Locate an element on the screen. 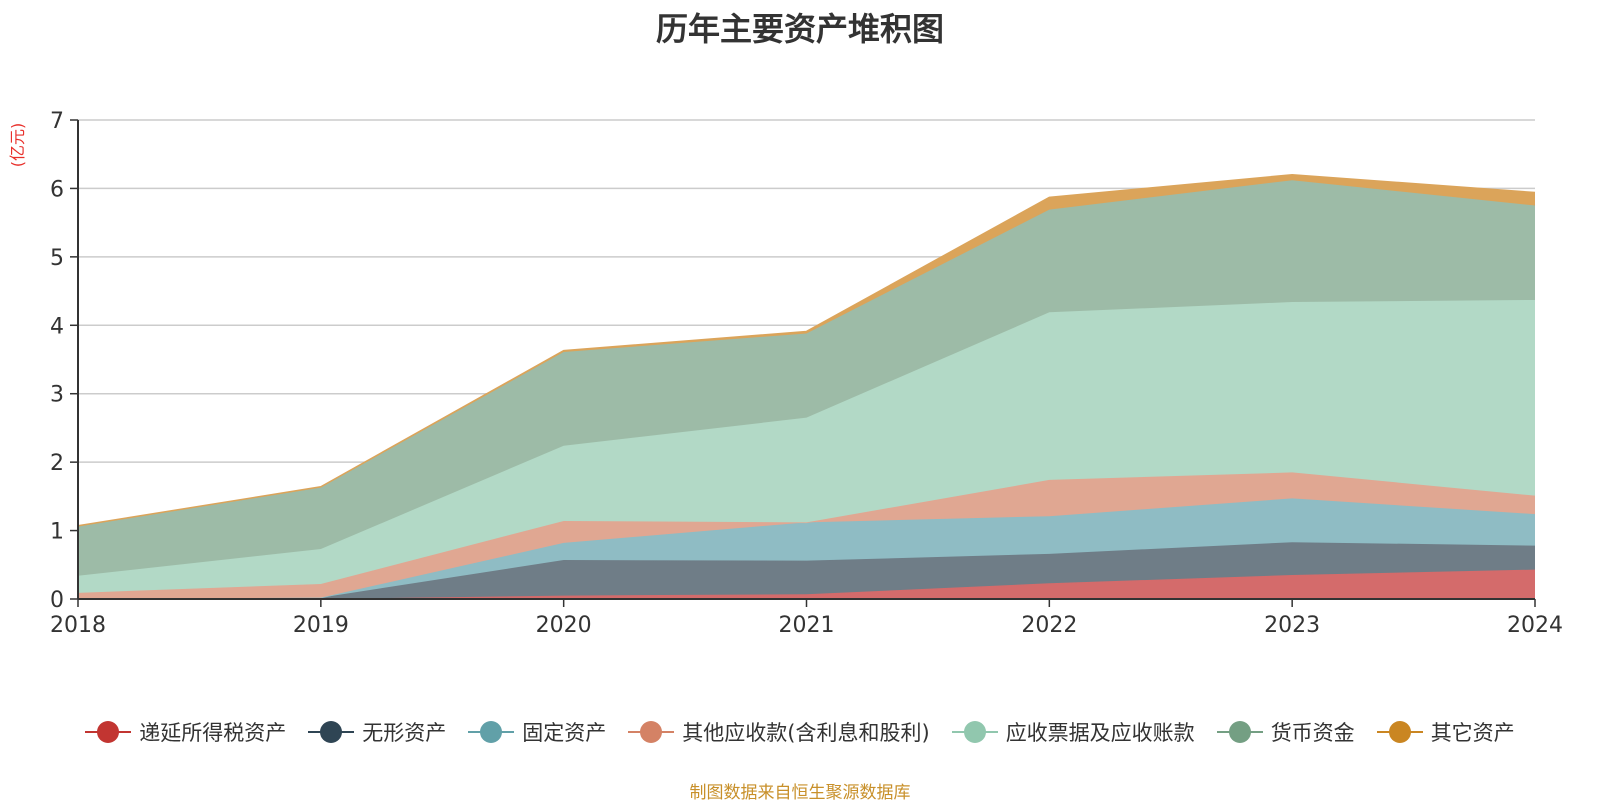 The width and height of the screenshot is (1600, 803). x-tick-label: 2024 is located at coordinates (1535, 625).